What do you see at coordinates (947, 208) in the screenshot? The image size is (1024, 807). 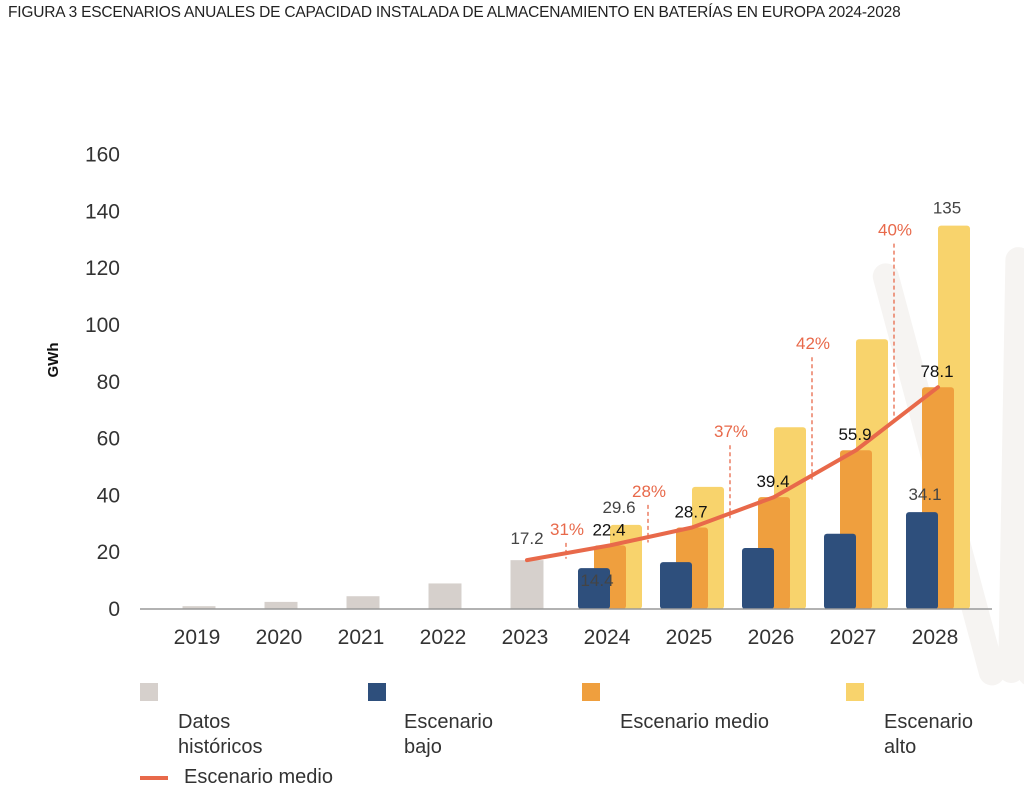 I see `data-label-high: 135` at bounding box center [947, 208].